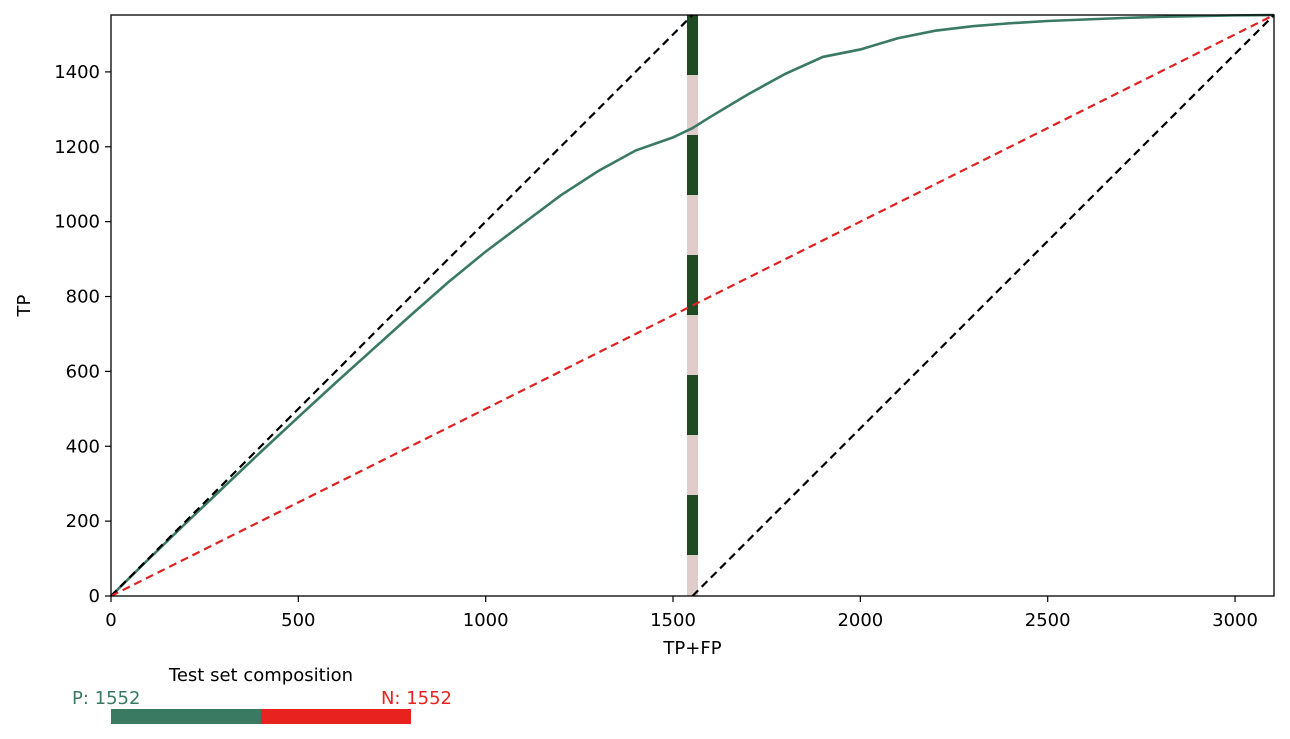 This screenshot has height=739, width=1290. I want to click on test-set-composition: Test set composition P: 1552 N: 1552, so click(262, 694).